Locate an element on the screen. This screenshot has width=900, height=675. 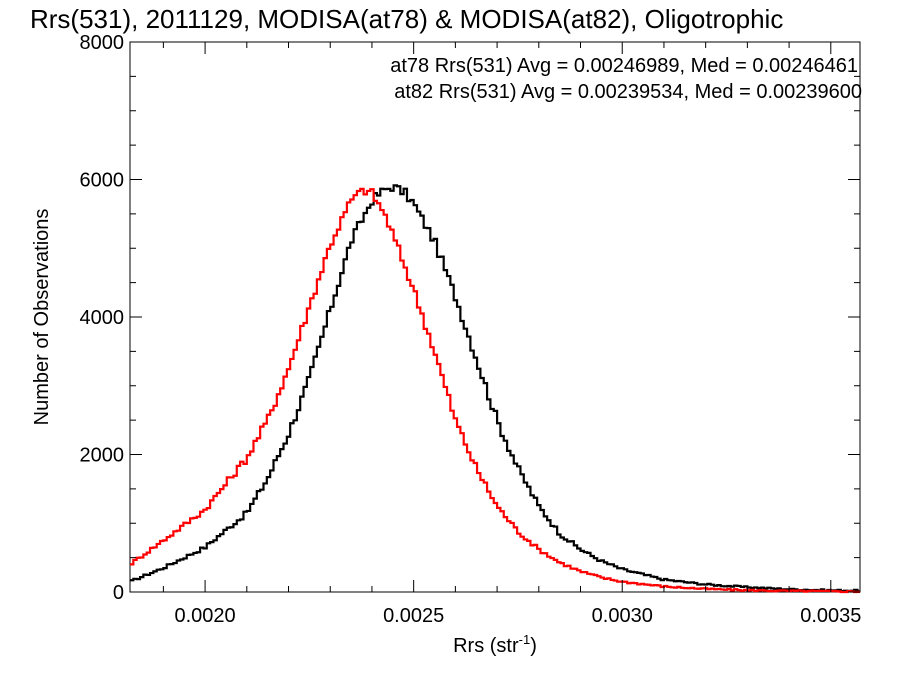
x-axis-label-main: Rrs (str is located at coordinates (486, 646).